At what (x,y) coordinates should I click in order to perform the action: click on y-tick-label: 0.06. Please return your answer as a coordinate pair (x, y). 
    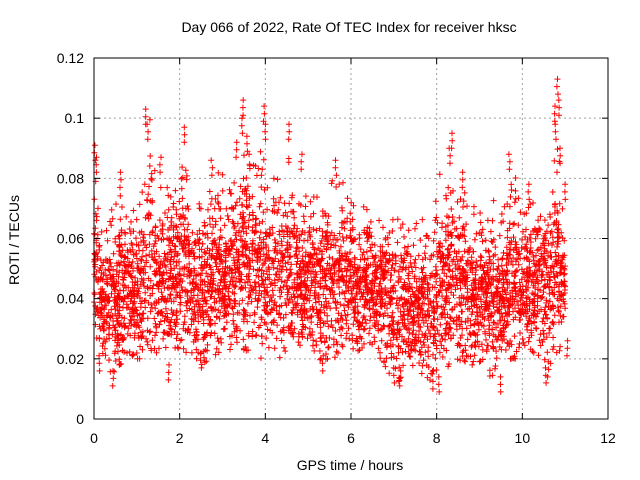
    Looking at the image, I should click on (70, 239).